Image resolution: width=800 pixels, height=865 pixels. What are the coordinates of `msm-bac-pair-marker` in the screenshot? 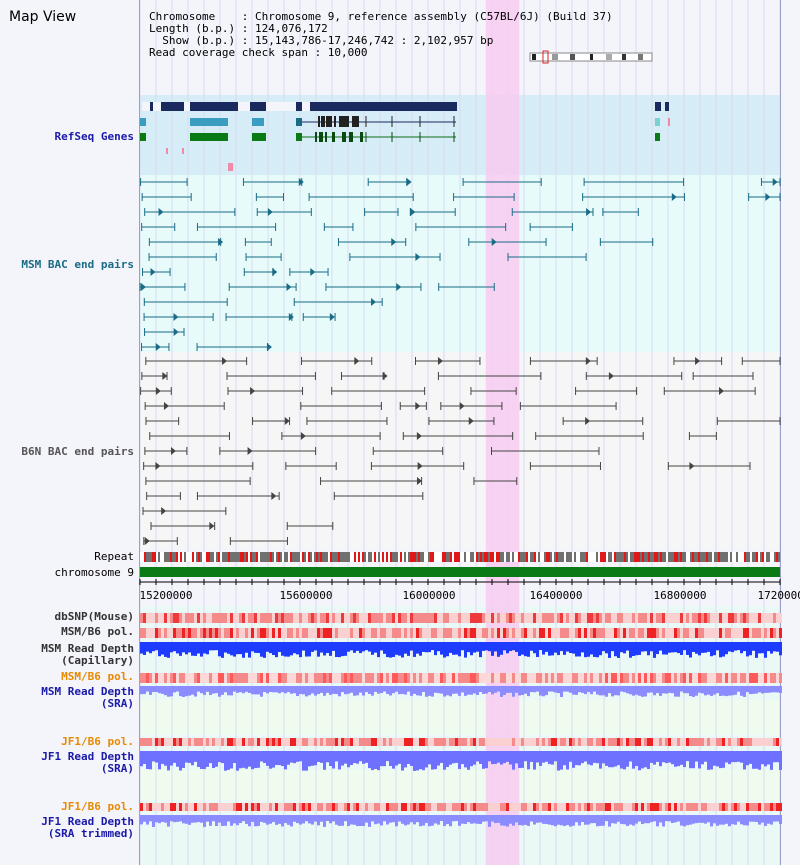 It's located at (291, 317).